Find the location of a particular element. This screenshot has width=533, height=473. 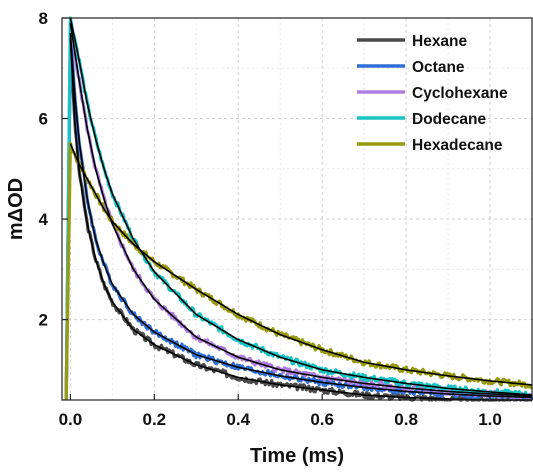

legend-label: Hexadecane is located at coordinates (457, 145).